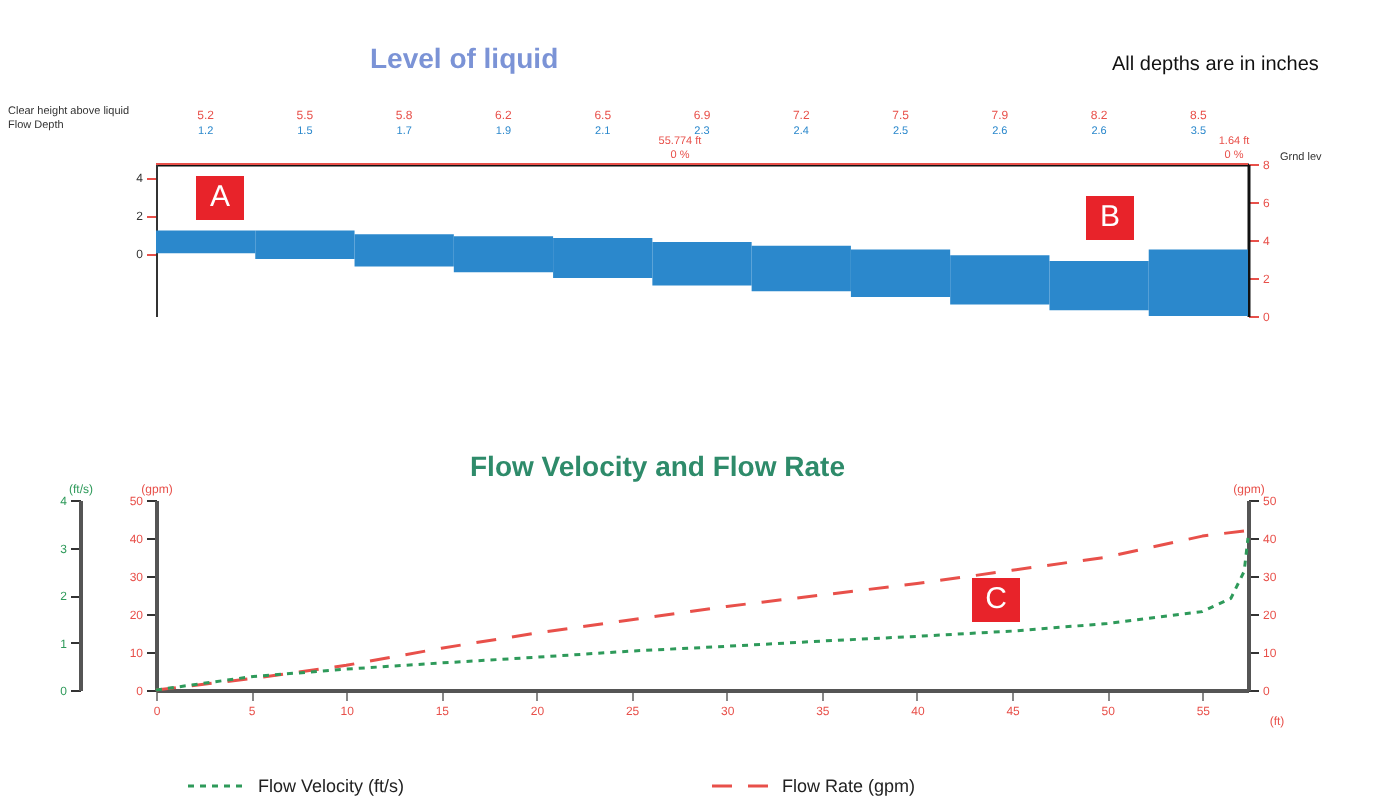 Image resolution: width=1374 pixels, height=802 pixels. I want to click on legend-label: Flow Velocity (ft/s), so click(331, 786).